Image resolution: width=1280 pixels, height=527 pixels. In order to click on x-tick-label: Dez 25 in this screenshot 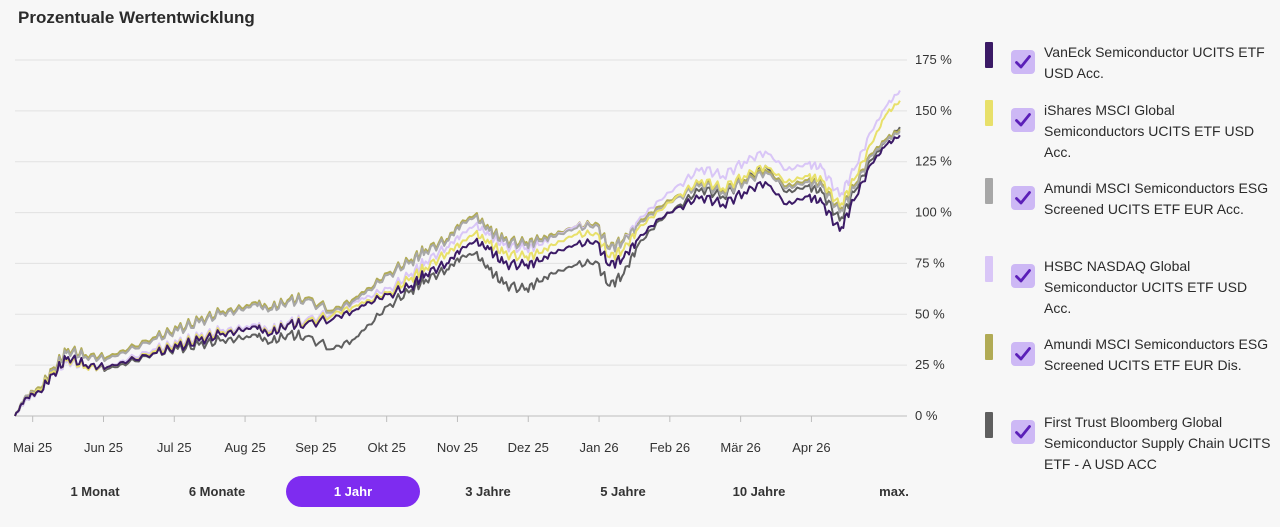, I will do `click(528, 447)`.